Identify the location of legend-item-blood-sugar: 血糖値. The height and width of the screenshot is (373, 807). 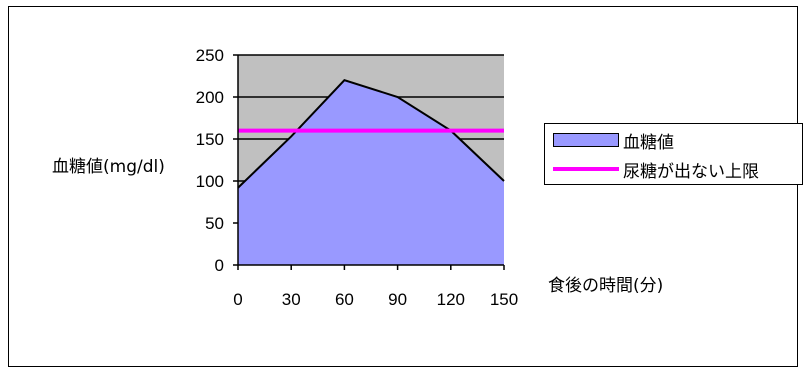
(609, 140).